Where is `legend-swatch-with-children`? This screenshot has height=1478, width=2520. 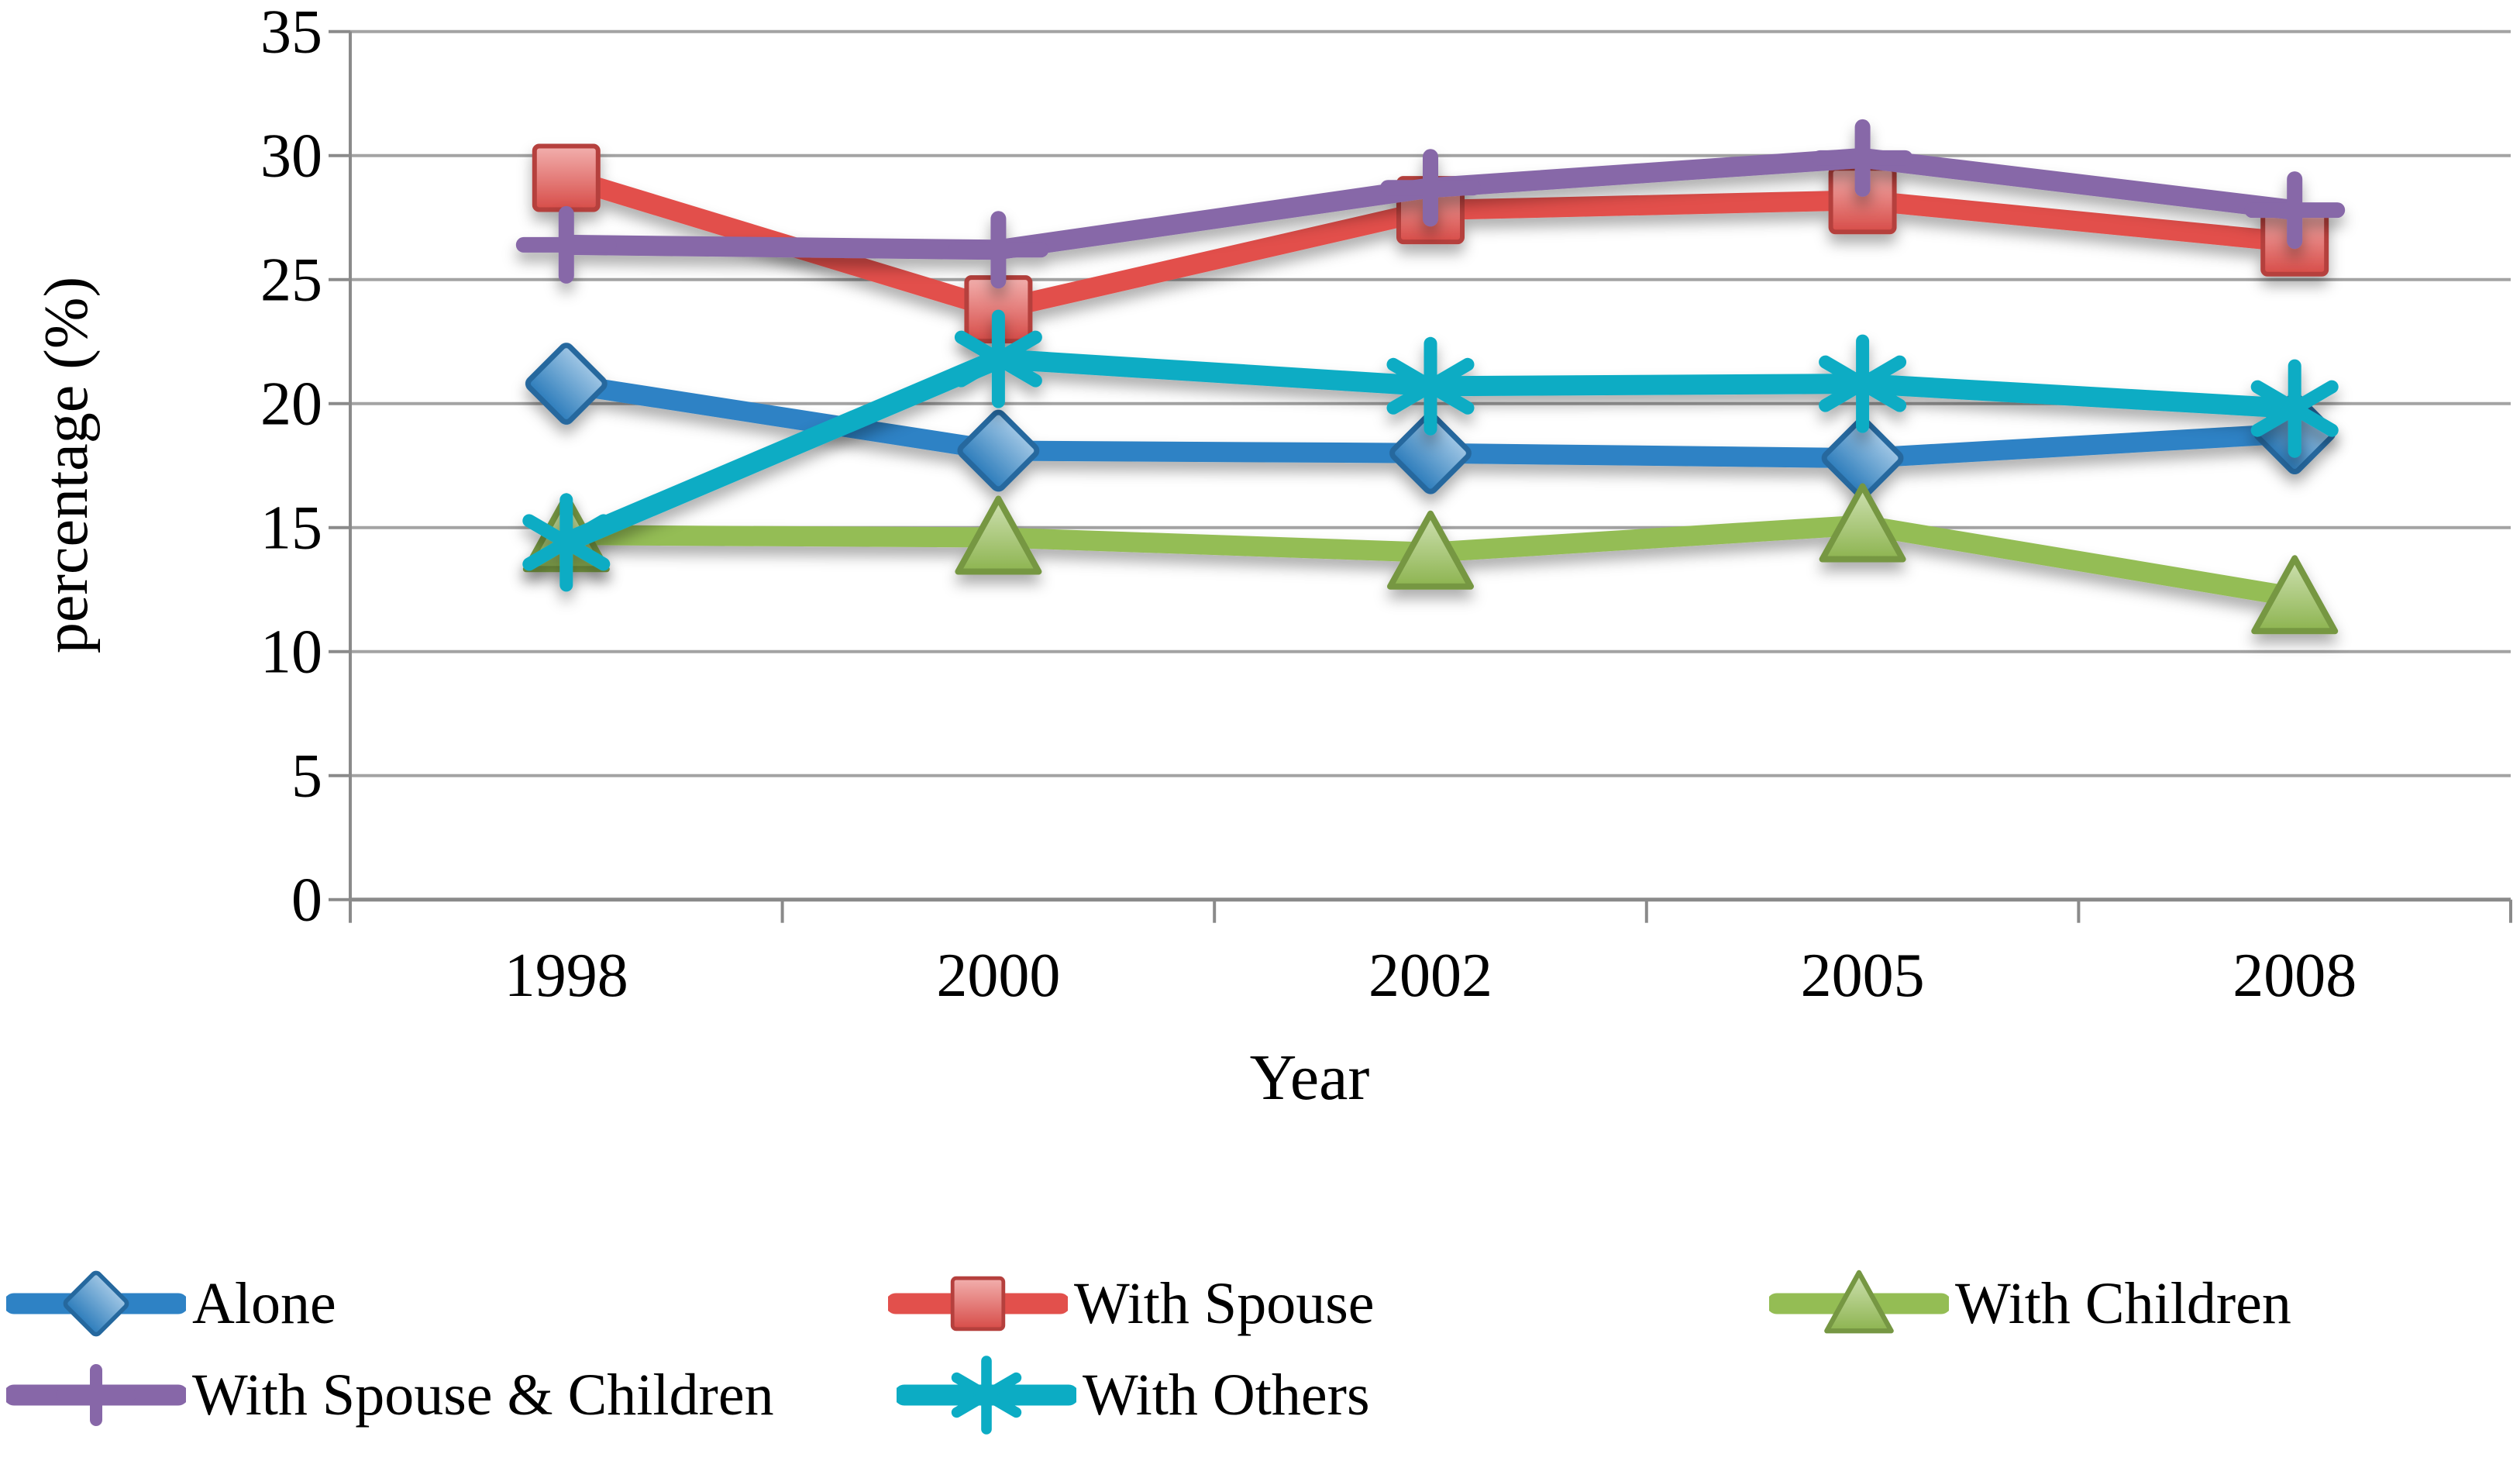
legend-swatch-with-children is located at coordinates (1859, 1302).